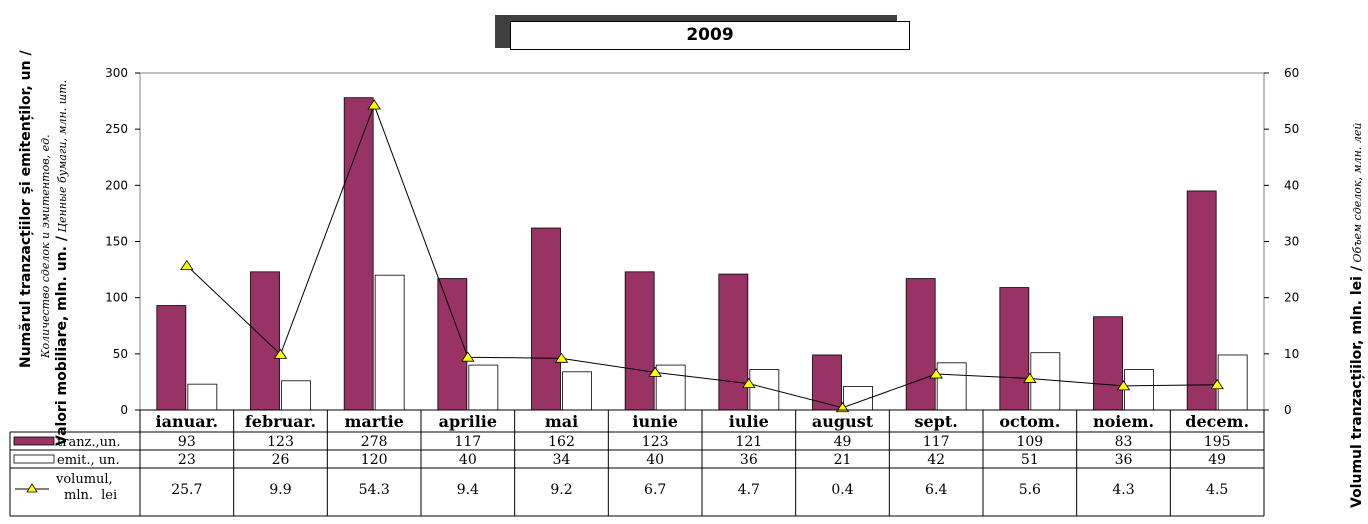 The height and width of the screenshot is (524, 1368). Describe the element at coordinates (116, 298) in the screenshot. I see `left-tick-label: 100` at that location.